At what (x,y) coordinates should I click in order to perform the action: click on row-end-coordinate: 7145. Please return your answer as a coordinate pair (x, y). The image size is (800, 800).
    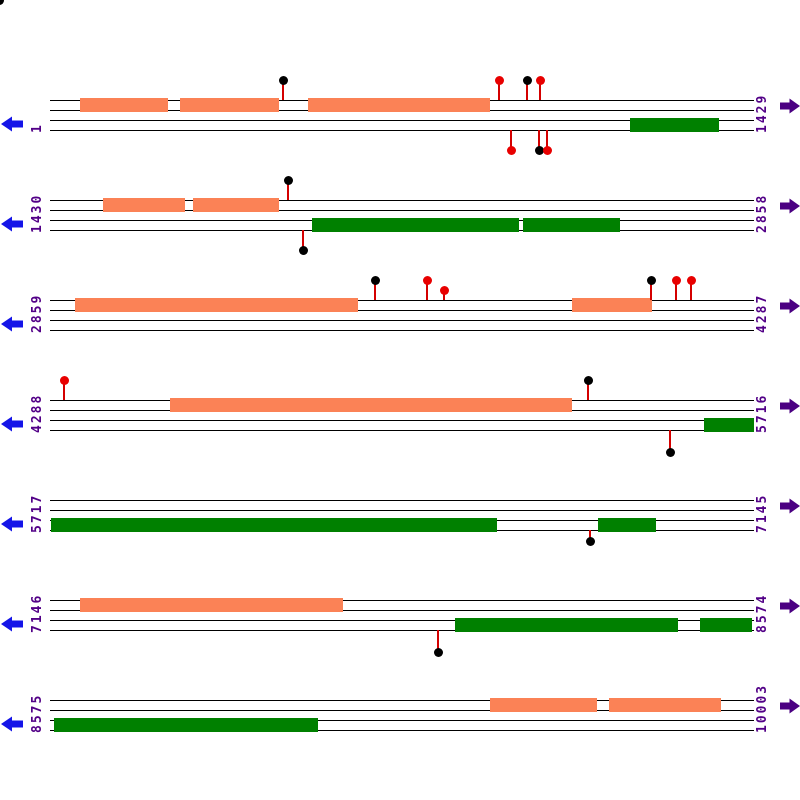
    Looking at the image, I should click on (762, 513).